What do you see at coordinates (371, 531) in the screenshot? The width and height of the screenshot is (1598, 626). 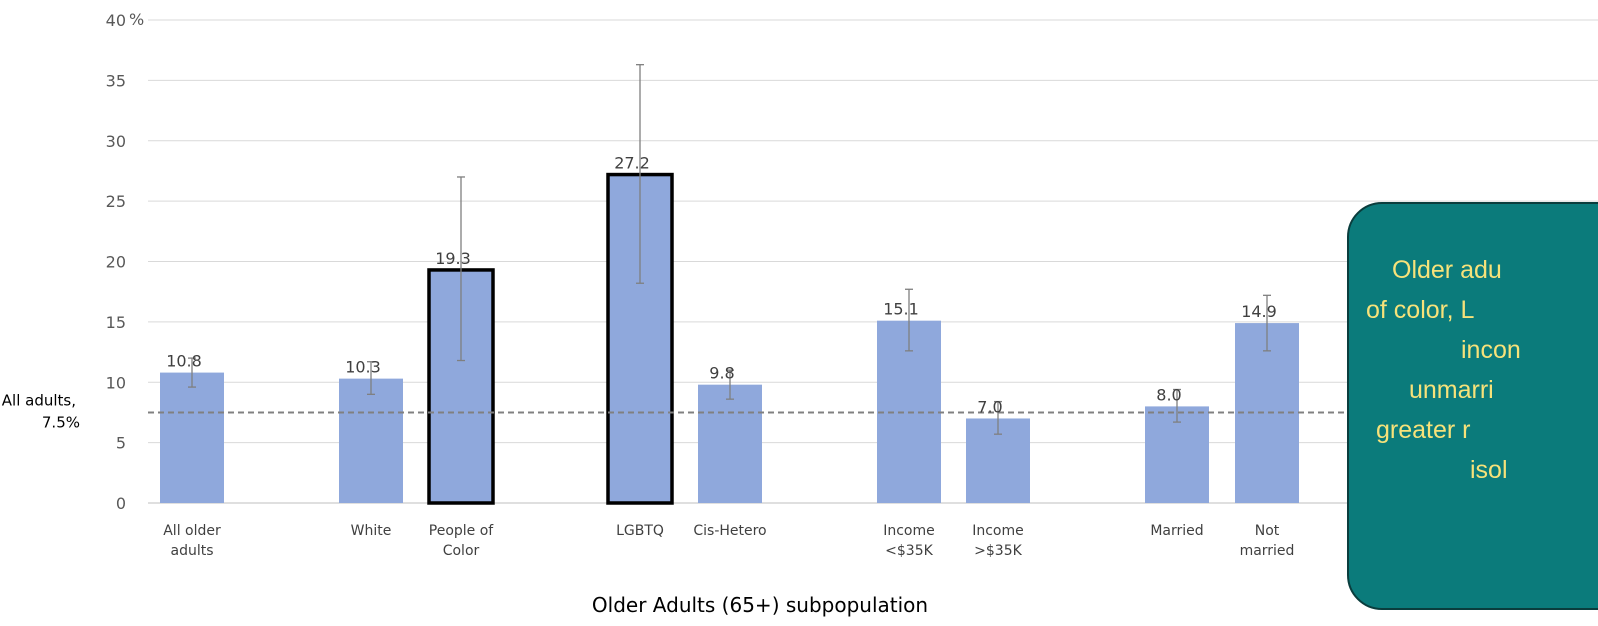 I see `category-label: White` at bounding box center [371, 531].